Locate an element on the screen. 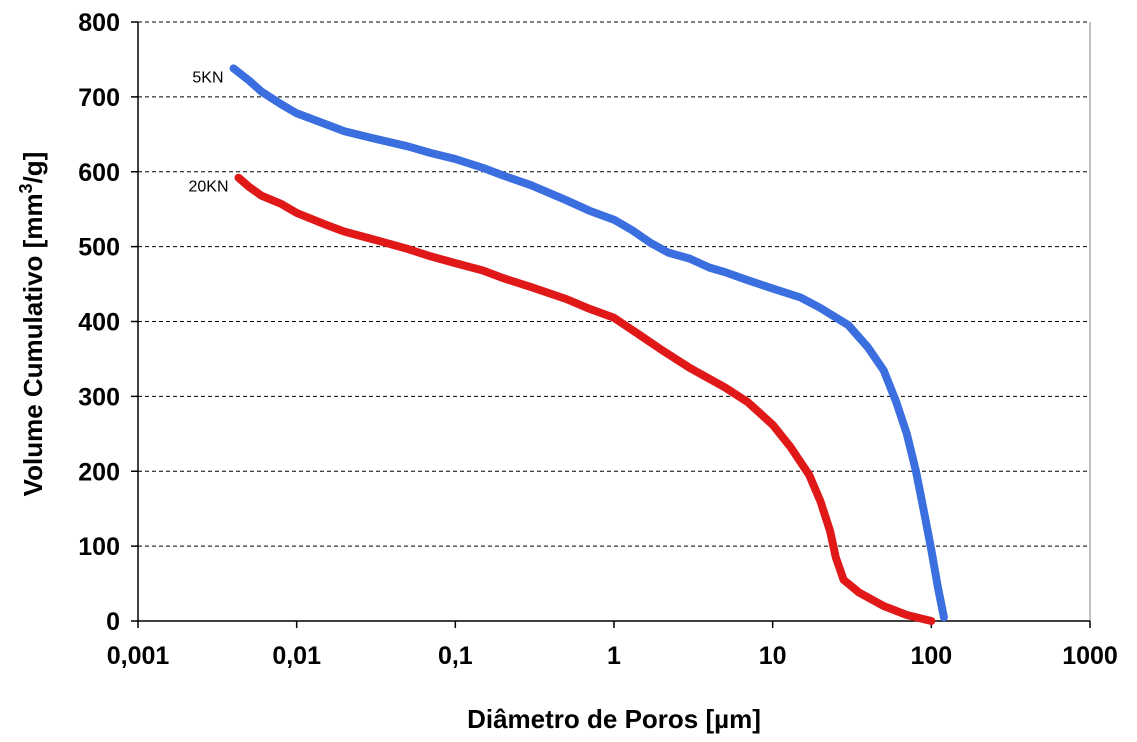 This screenshot has width=1137, height=742. y-tick-label: 800 is located at coordinates (99, 23).